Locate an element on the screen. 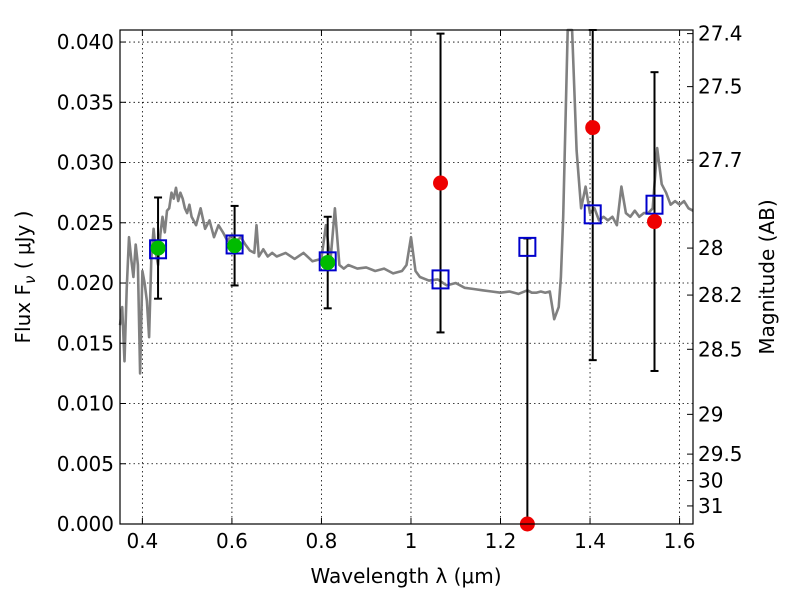 Image resolution: width=800 pixels, height=600 pixels. y2-tick-label: 29.5 is located at coordinates (720, 454).